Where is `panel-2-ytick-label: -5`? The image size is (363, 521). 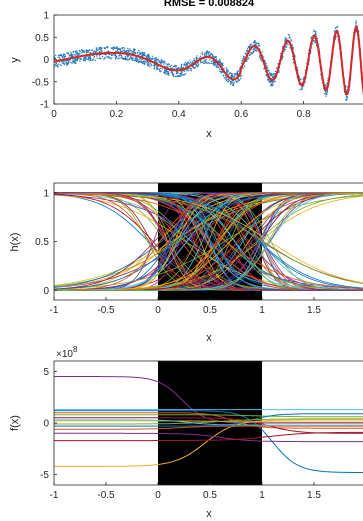
panel-2-ytick-label: -5 is located at coordinates (44, 475).